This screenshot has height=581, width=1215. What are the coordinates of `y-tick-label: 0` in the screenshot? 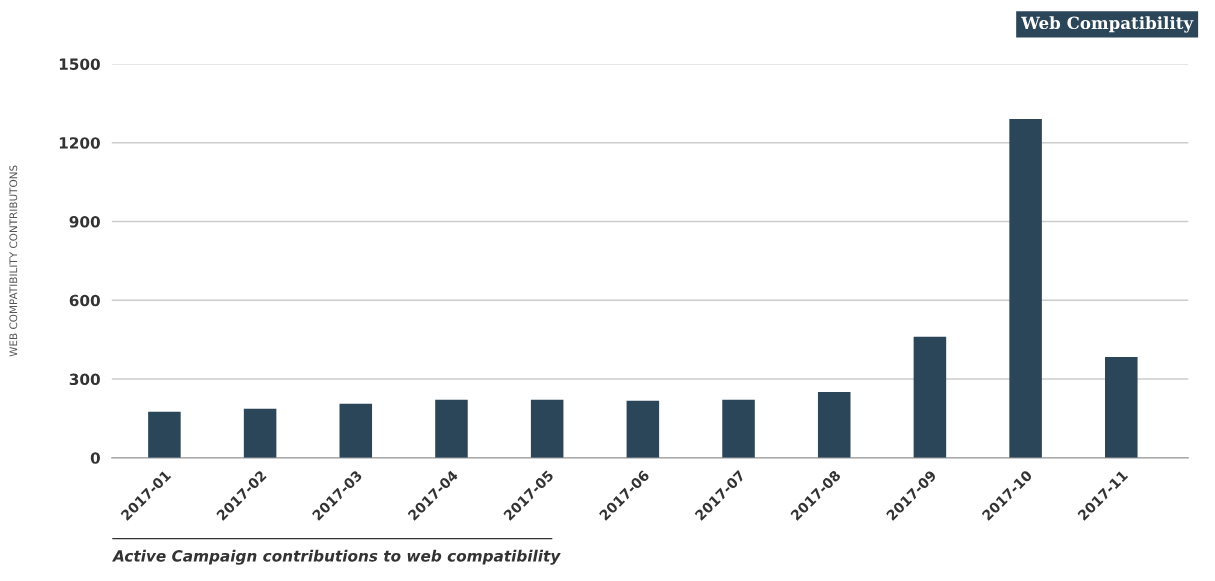 It's located at (95, 458).